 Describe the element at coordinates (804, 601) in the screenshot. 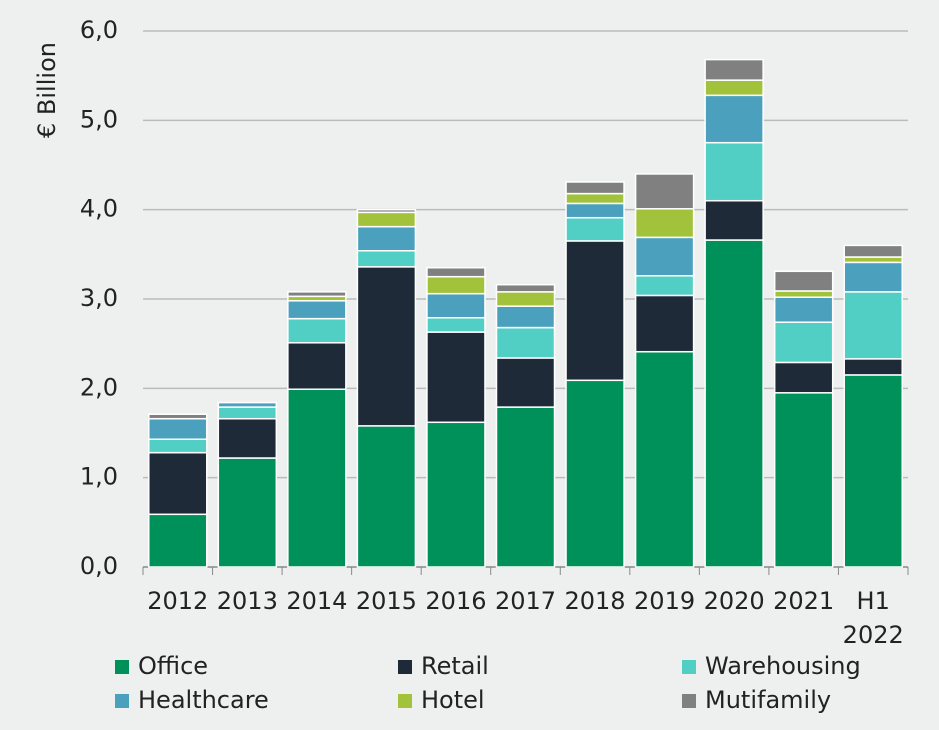

I see `x-tick-label: 2021` at that location.